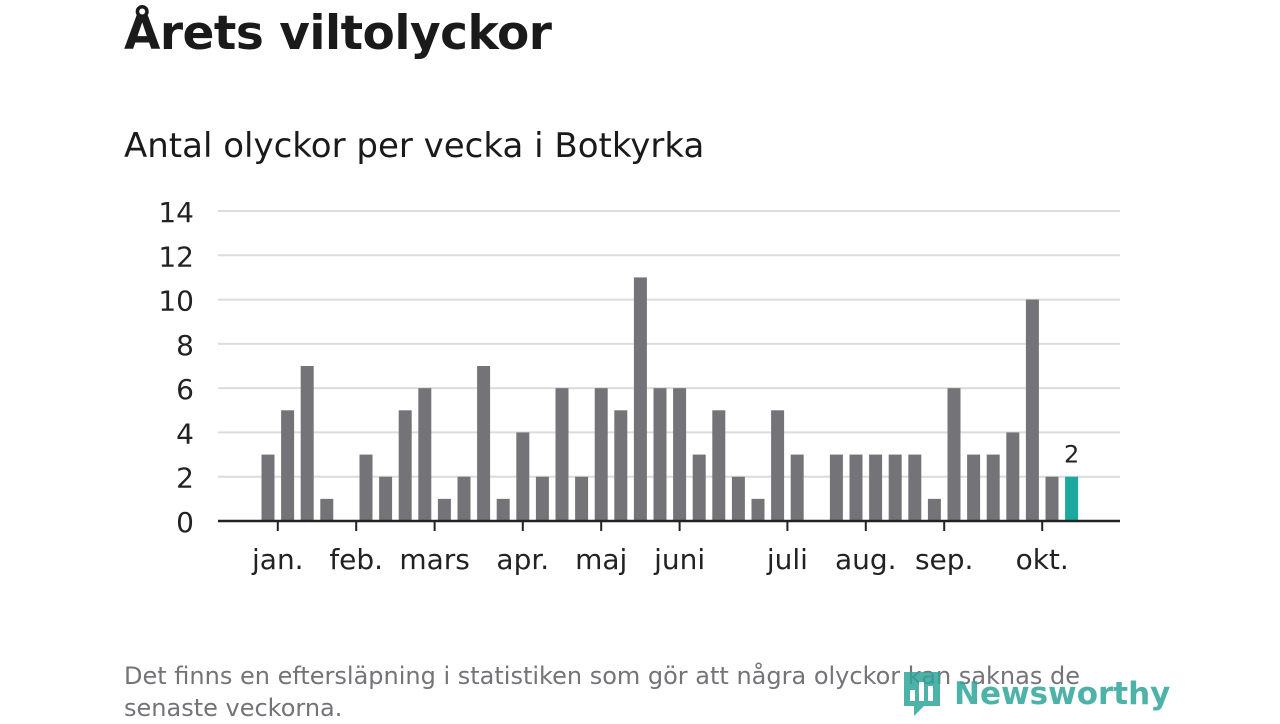 Image resolution: width=1280 pixels, height=724 pixels. Describe the element at coordinates (1042, 559) in the screenshot. I see `x-tick-label: okt.` at that location.